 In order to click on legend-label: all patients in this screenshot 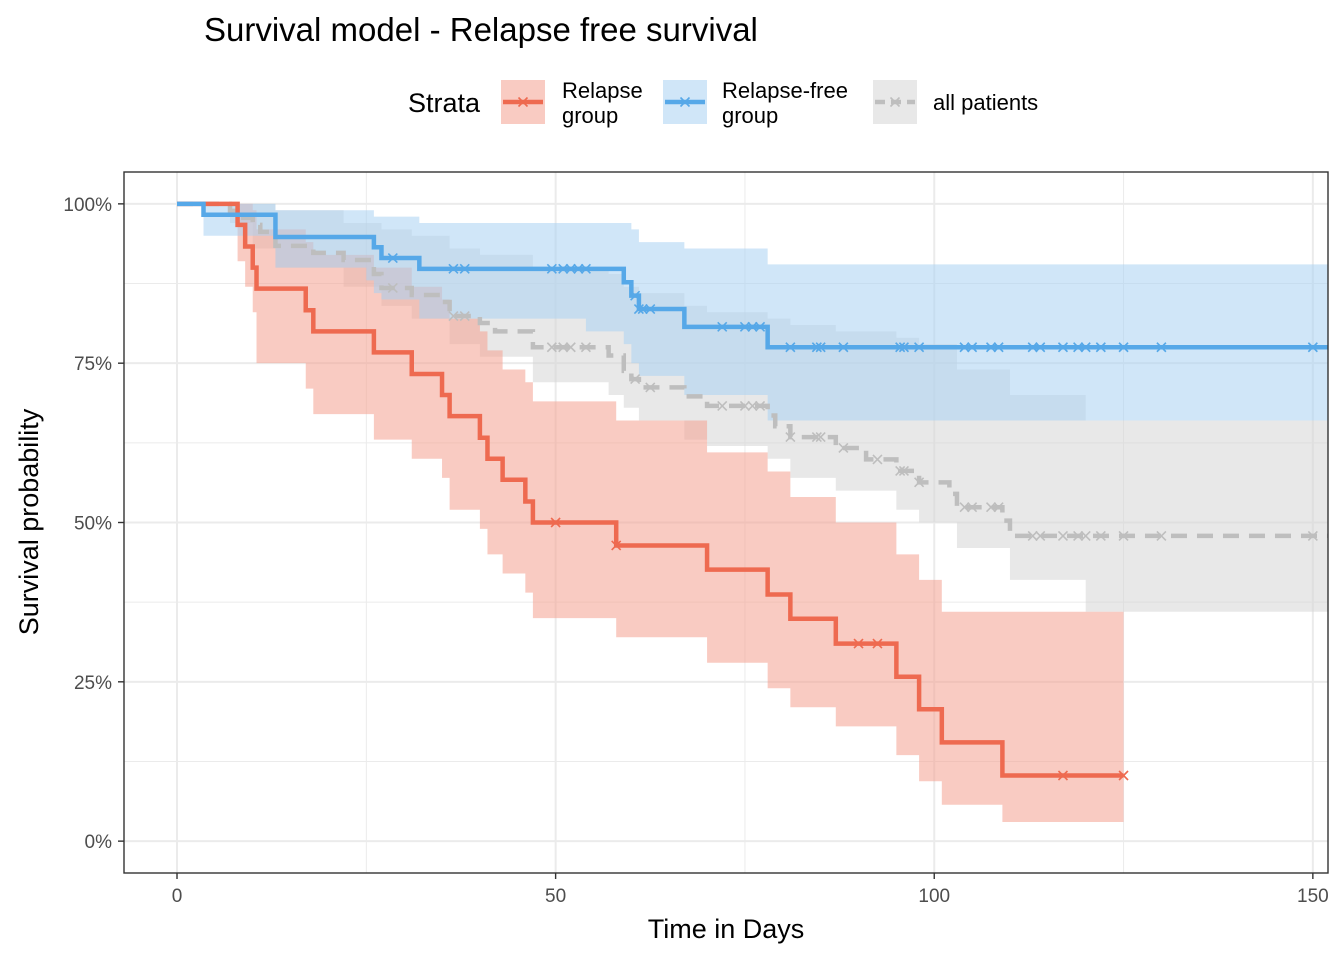, I will do `click(985, 102)`.